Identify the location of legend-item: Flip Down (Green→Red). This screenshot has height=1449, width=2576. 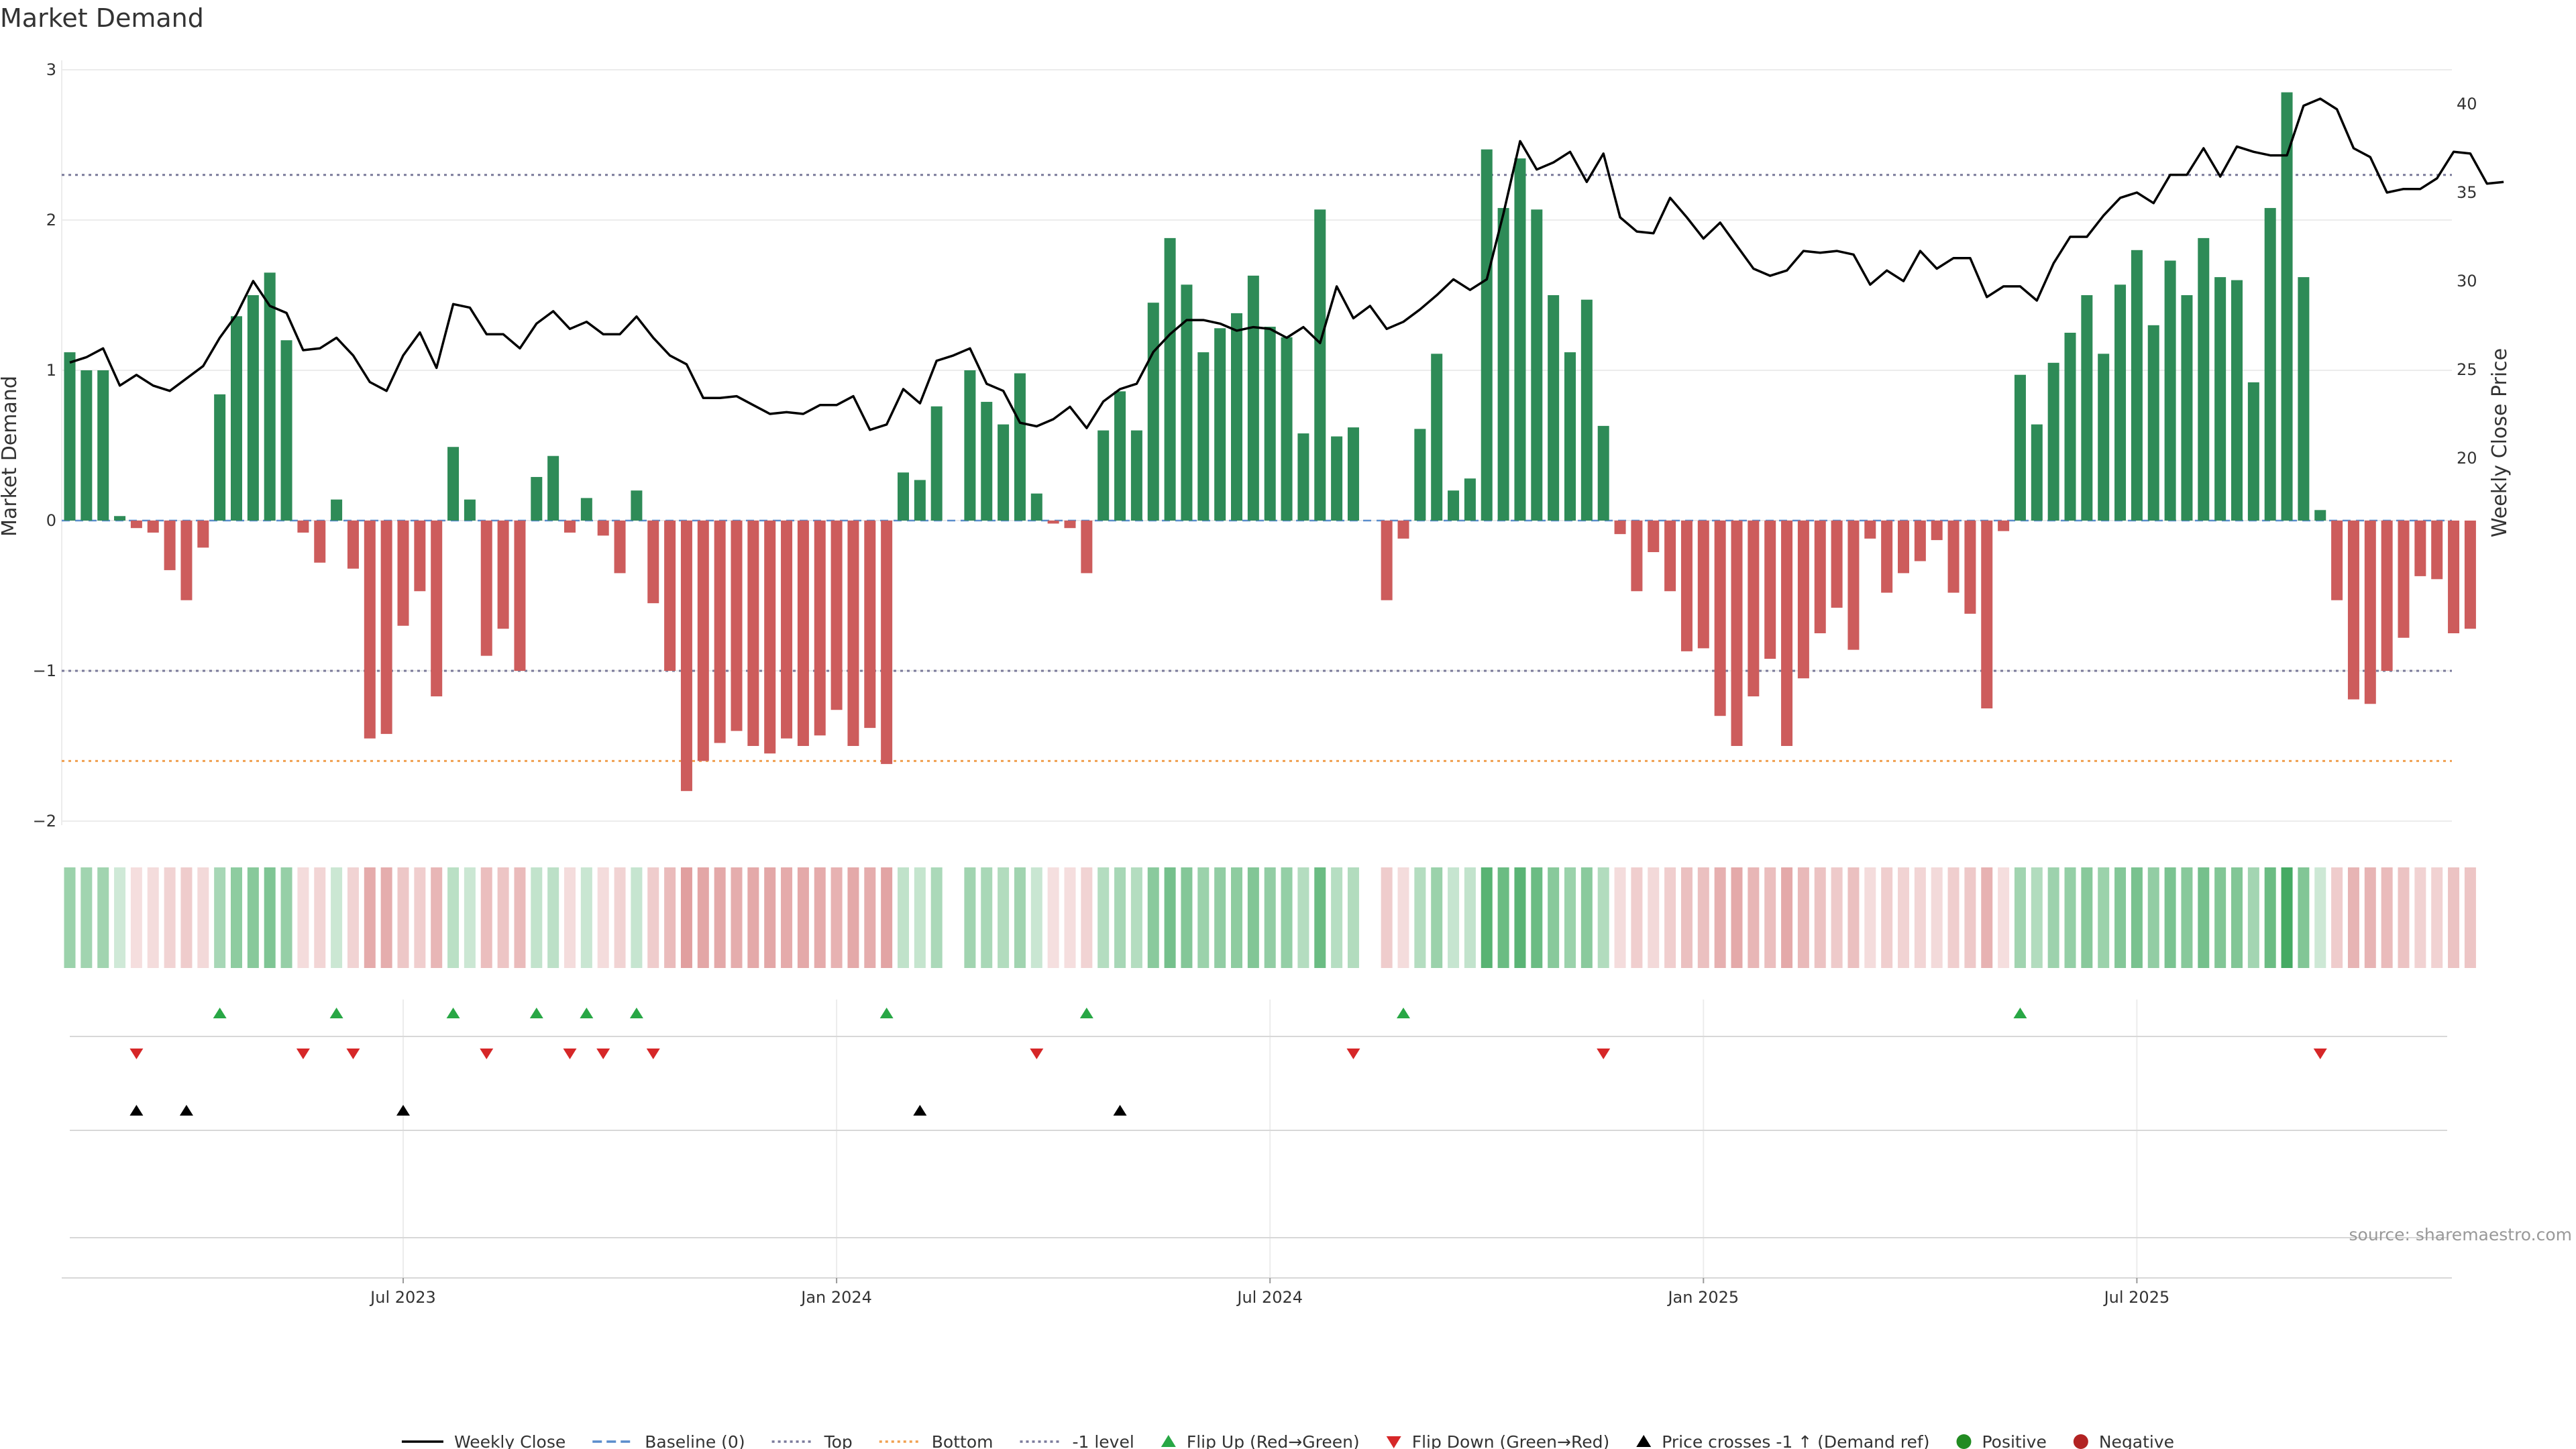
(1498, 1440).